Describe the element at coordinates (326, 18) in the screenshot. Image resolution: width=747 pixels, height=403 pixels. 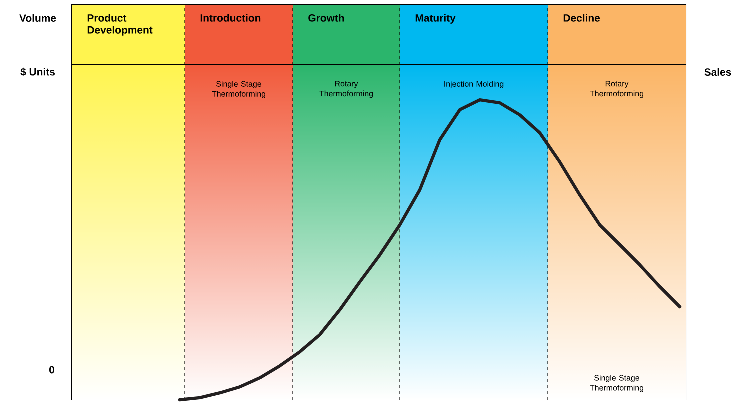
I see `text: Growth` at that location.